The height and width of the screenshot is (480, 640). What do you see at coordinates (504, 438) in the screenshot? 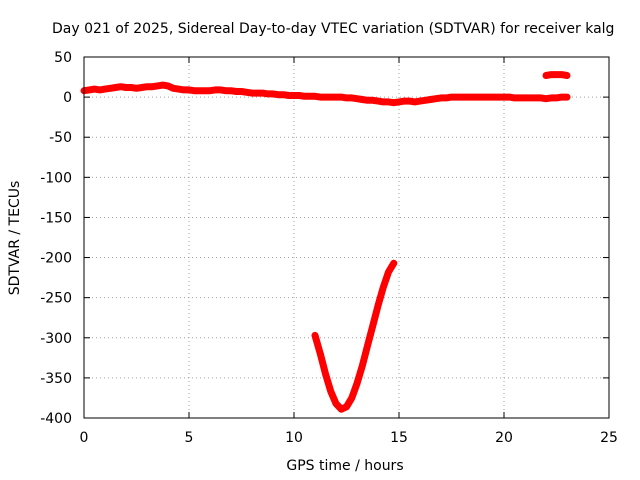
I see `x-tick-label: 20` at bounding box center [504, 438].